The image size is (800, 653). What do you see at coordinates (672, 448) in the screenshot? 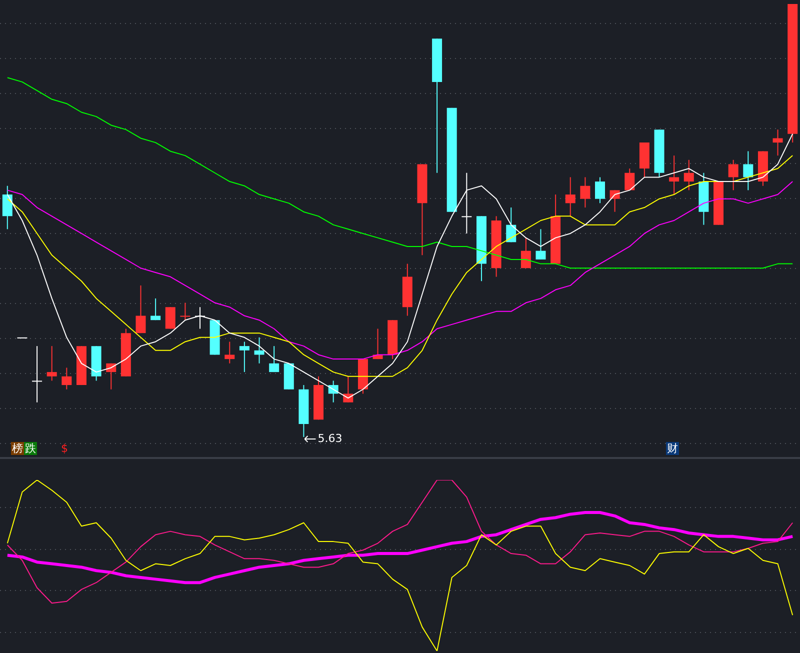
I see `text: 财` at bounding box center [672, 448].